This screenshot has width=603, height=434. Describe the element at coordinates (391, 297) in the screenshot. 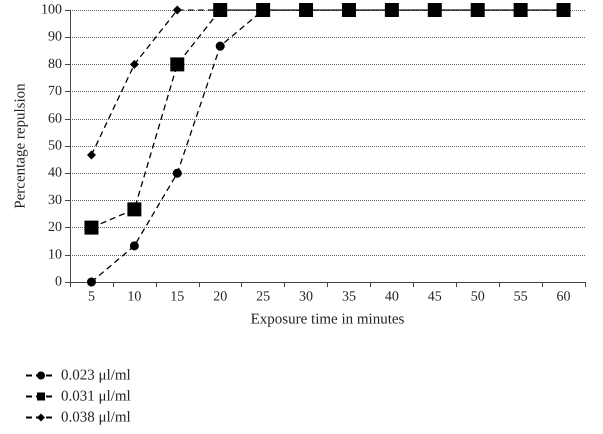

I see `x-tick-label: 40` at that location.